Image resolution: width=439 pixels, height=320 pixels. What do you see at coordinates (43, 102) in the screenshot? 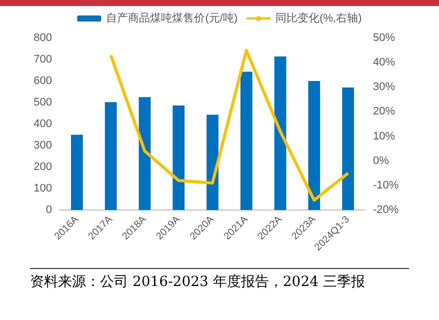
I see `y-tick-label: 500` at bounding box center [43, 102].